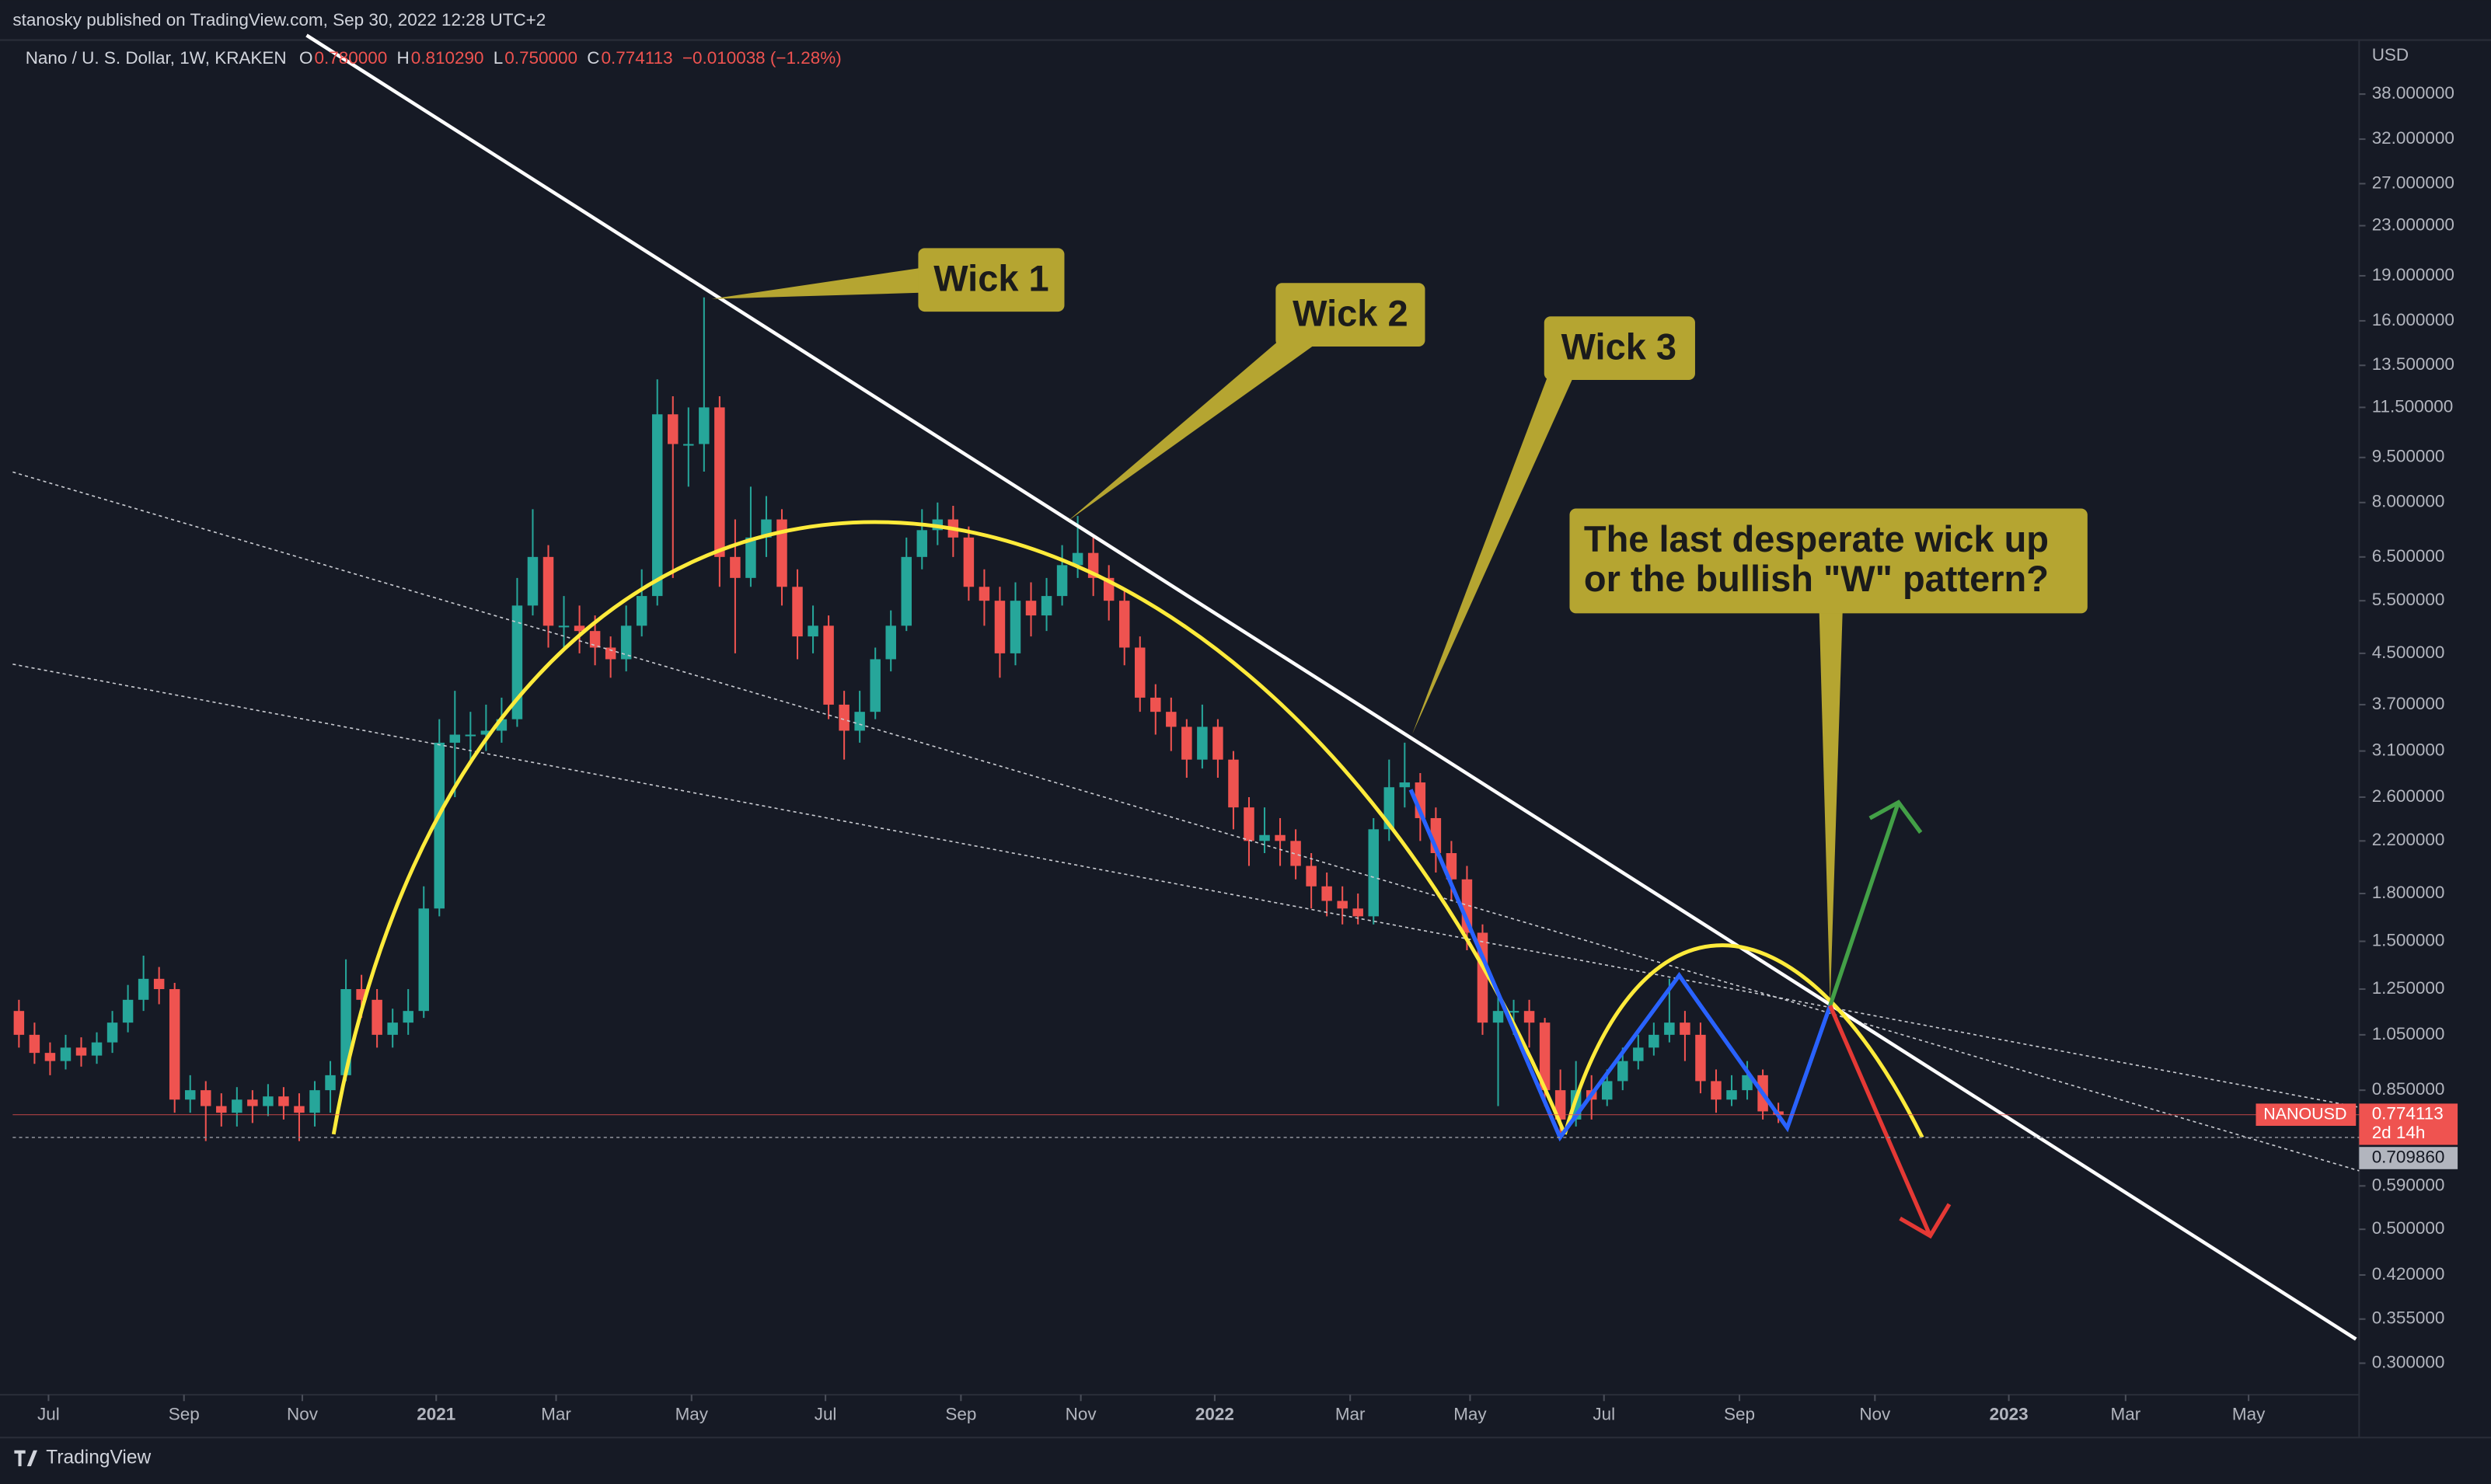 This screenshot has width=2491, height=1484. What do you see at coordinates (2408, 1113) in the screenshot?
I see `price-label: 0.774113` at bounding box center [2408, 1113].